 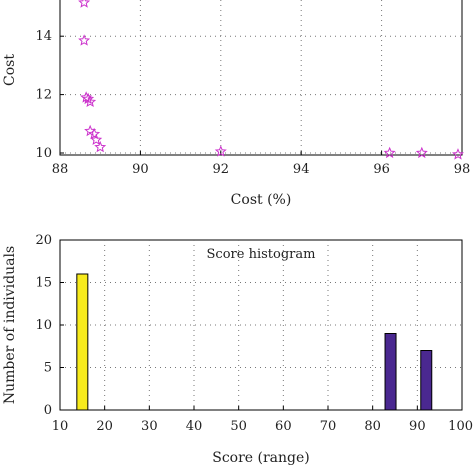 I want to click on x-tick-label: 20, so click(x=104, y=426).